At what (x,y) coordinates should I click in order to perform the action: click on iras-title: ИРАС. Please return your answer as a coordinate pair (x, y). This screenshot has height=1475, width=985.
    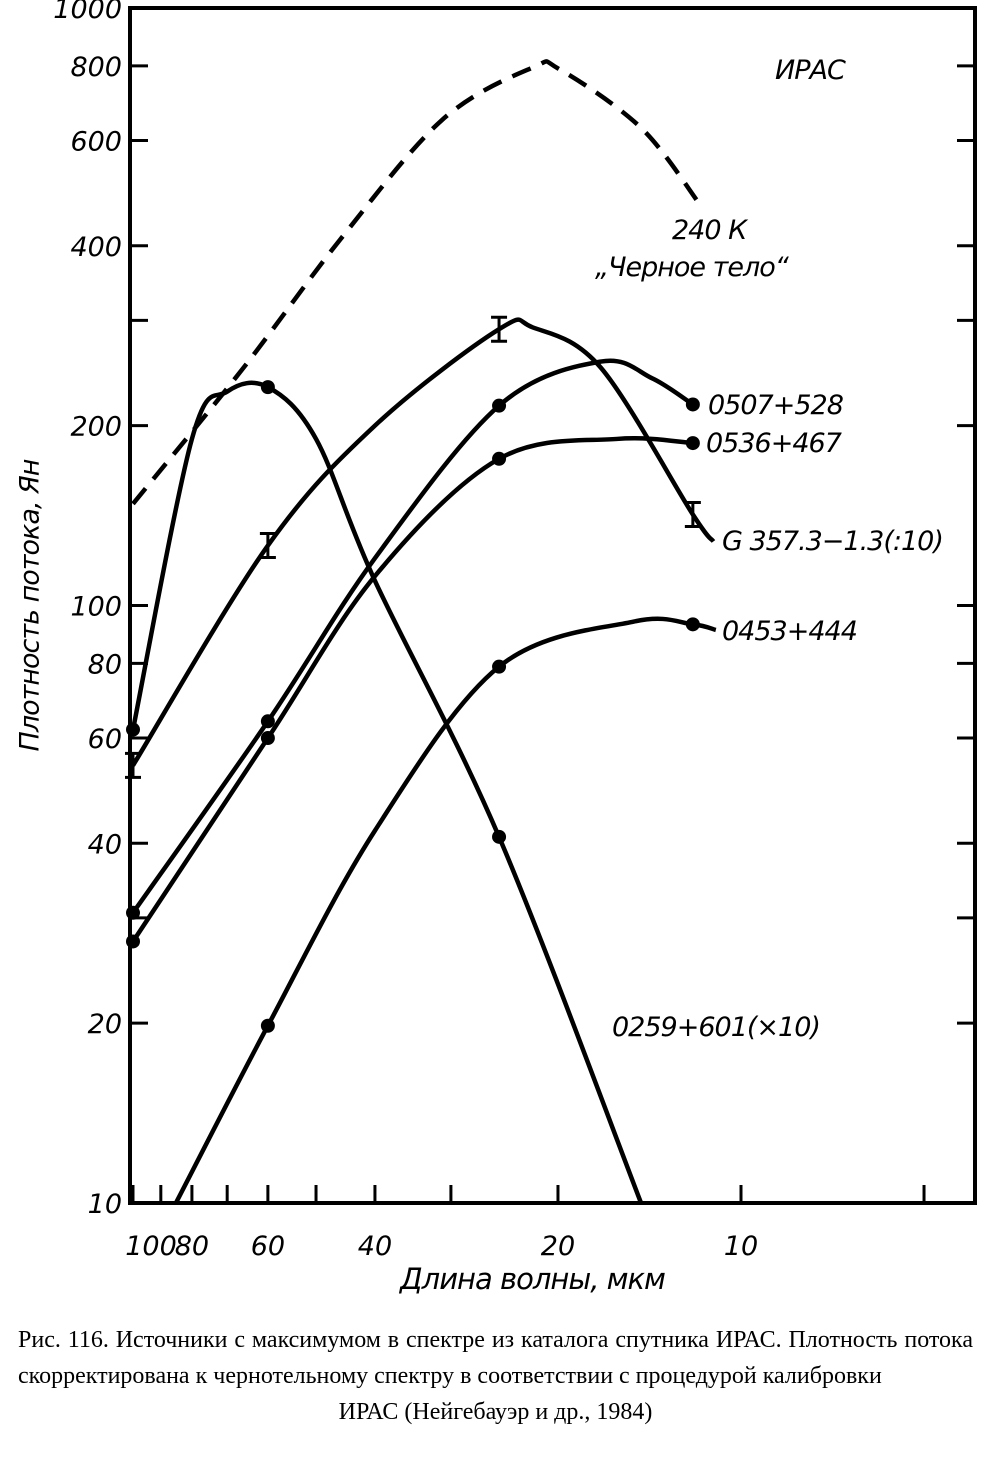
    Looking at the image, I should click on (810, 70).